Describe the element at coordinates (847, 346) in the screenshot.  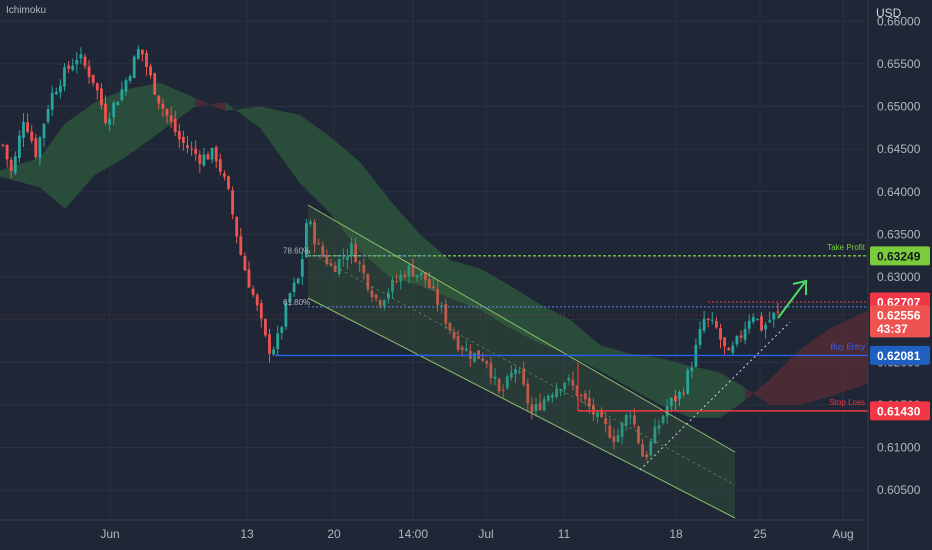
I see `buy-entry-label: Buy Entry` at that location.